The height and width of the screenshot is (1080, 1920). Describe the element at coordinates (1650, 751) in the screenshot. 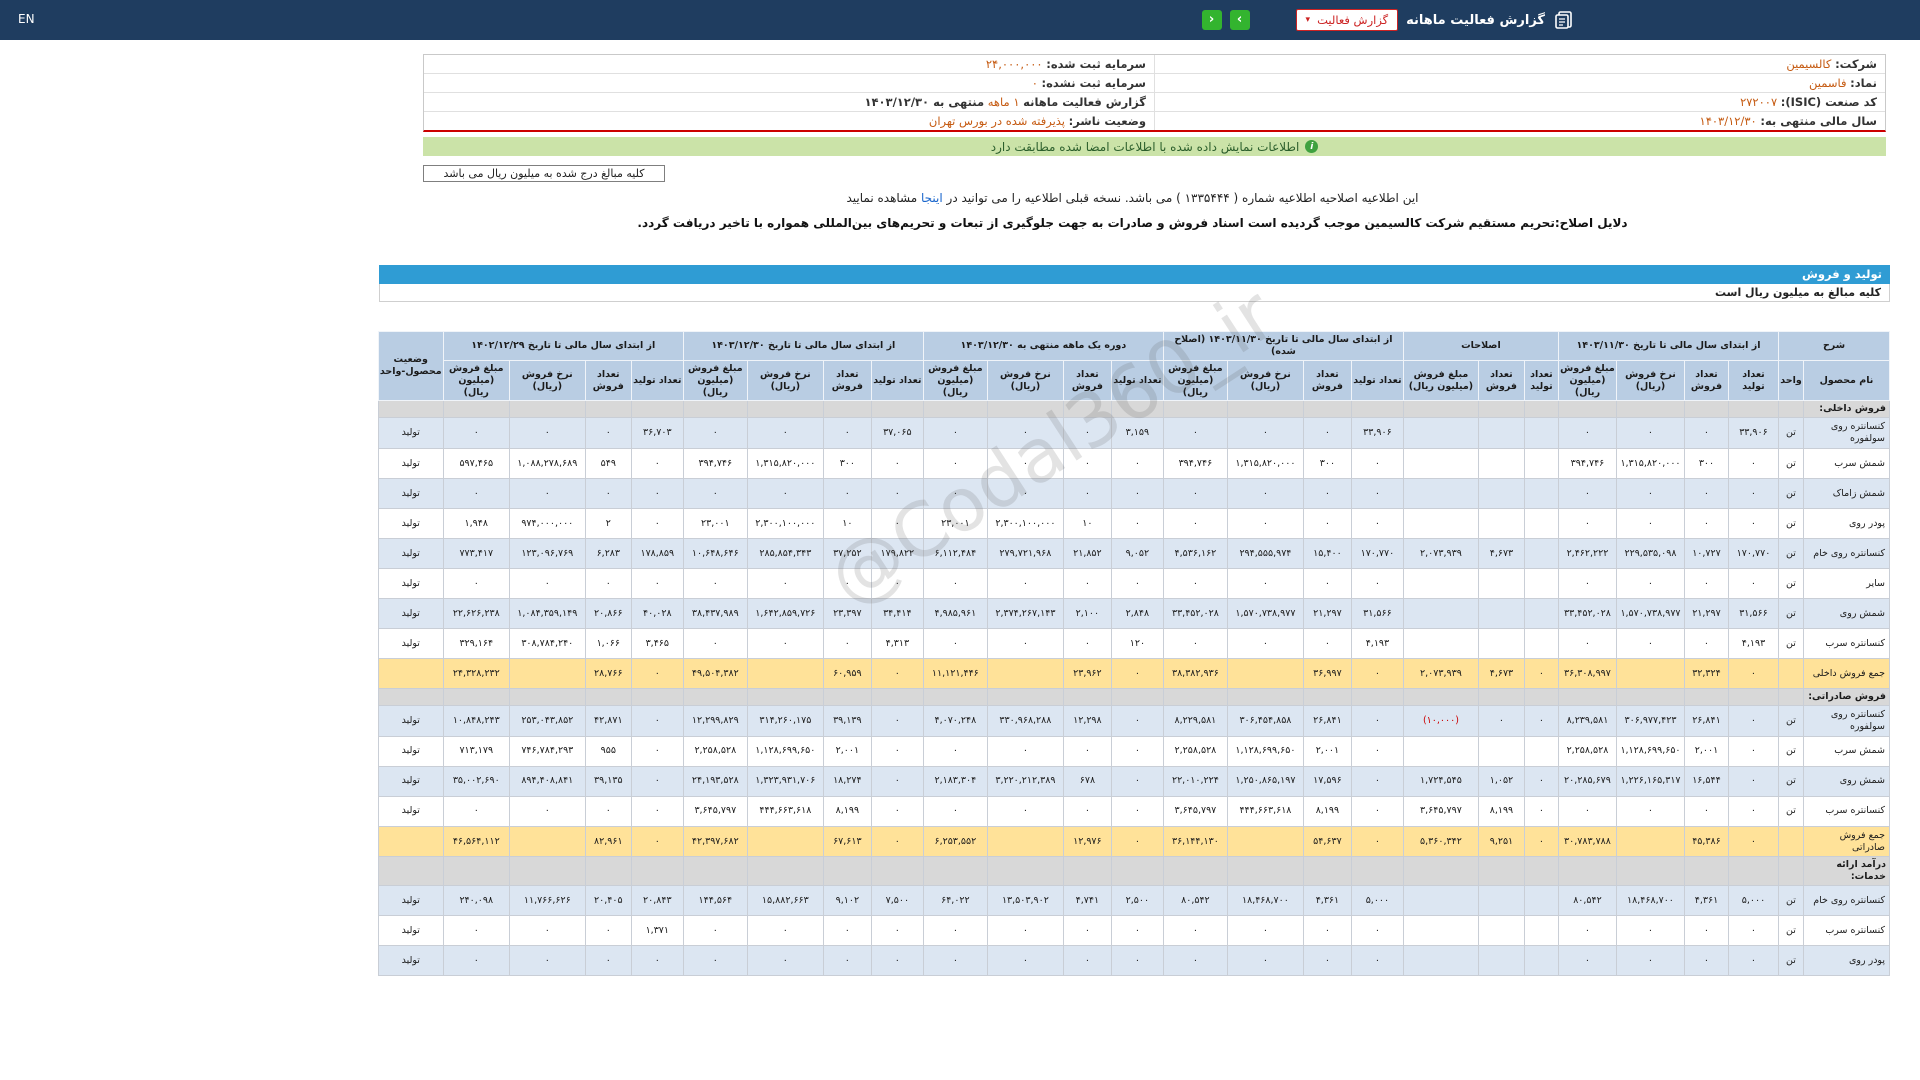

I see `value-cell: ۱,۱۲۸,۶۹۹,۶۵۰` at that location.